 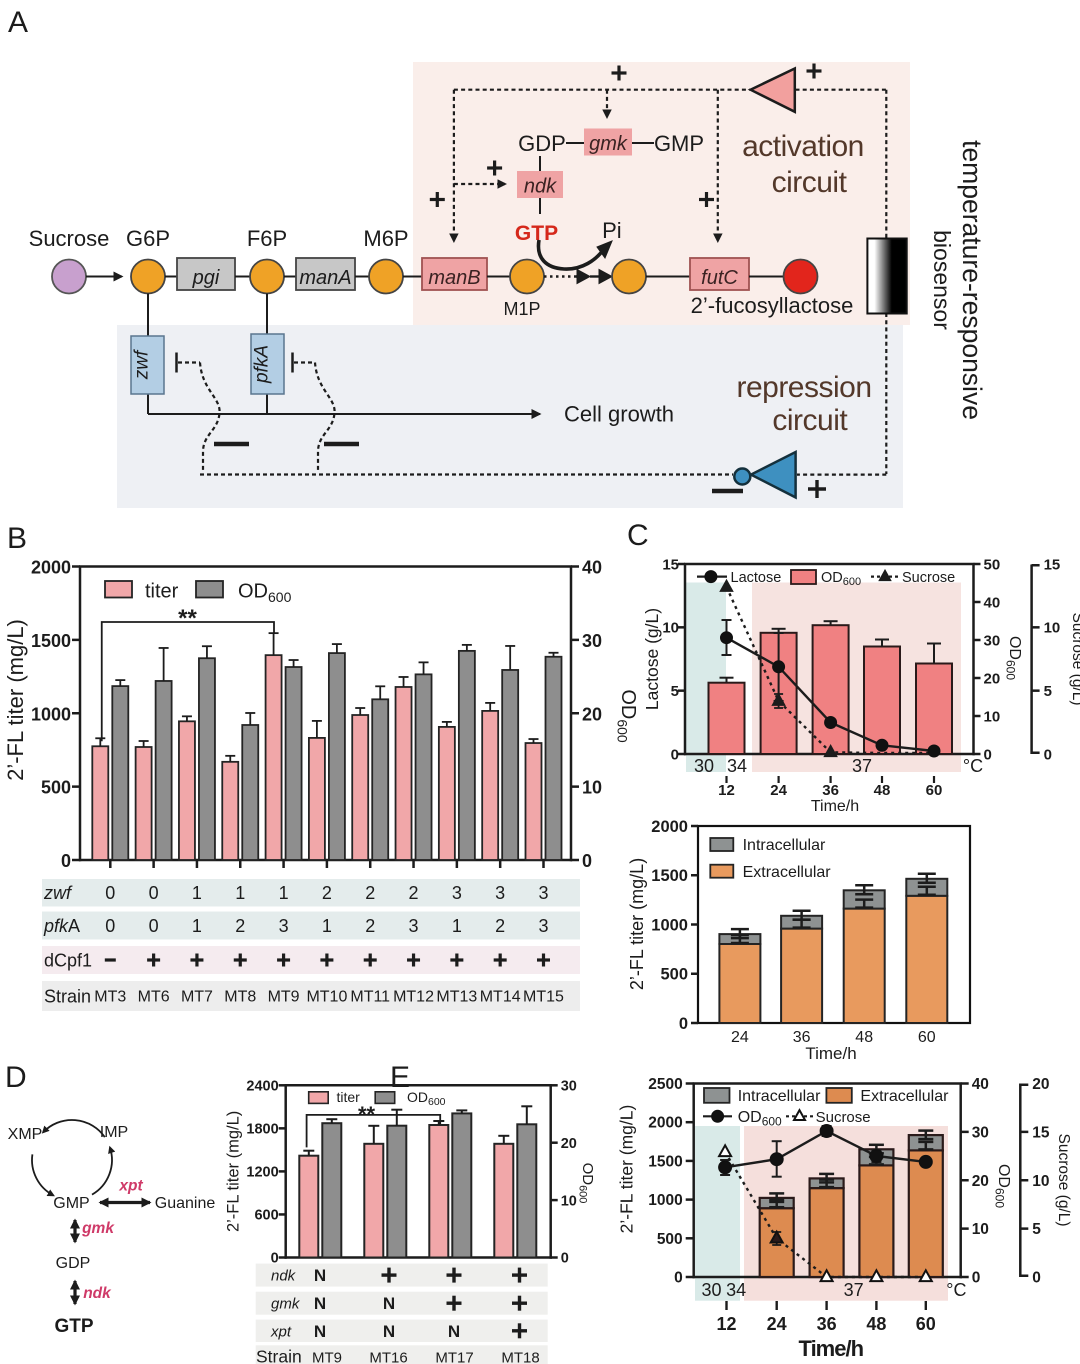 What do you see at coordinates (281, 1331) in the screenshot?
I see `svg-text: xpt` at bounding box center [281, 1331].